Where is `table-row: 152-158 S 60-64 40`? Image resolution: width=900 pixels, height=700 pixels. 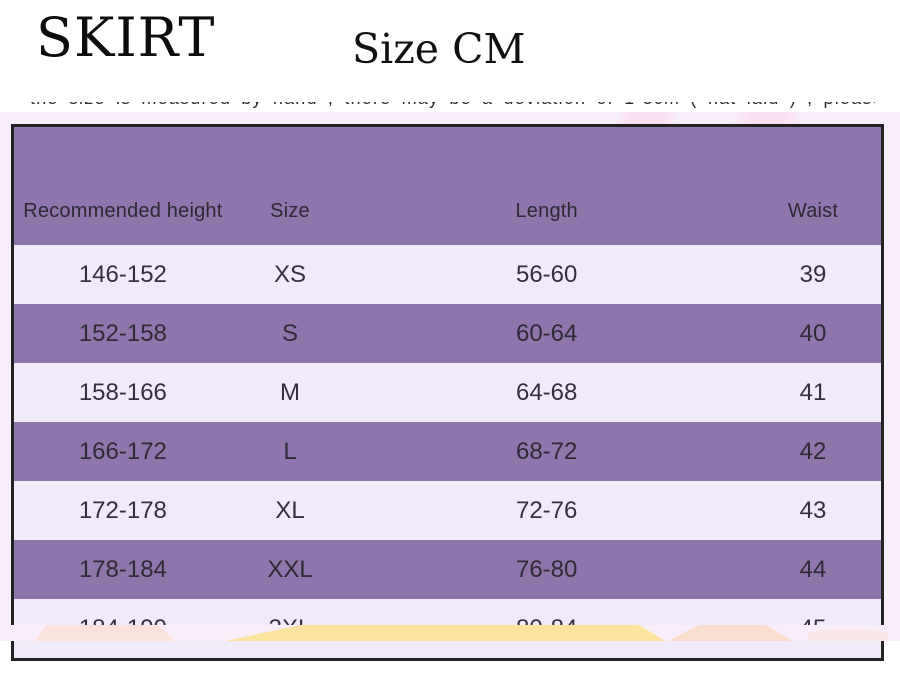
table-row: 152-158 S 60-64 40 is located at coordinates (447, 333).